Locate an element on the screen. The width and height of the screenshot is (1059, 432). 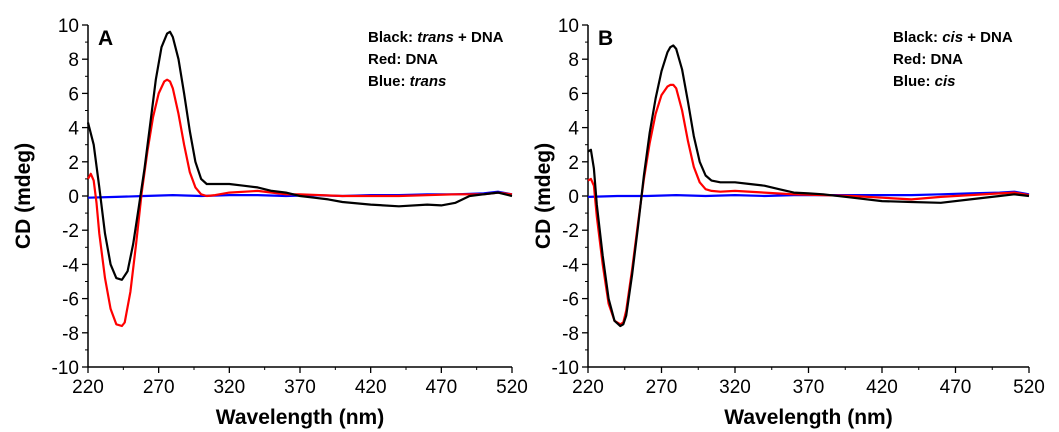
legend-entry: Black: cis + DNA is located at coordinates (953, 37).